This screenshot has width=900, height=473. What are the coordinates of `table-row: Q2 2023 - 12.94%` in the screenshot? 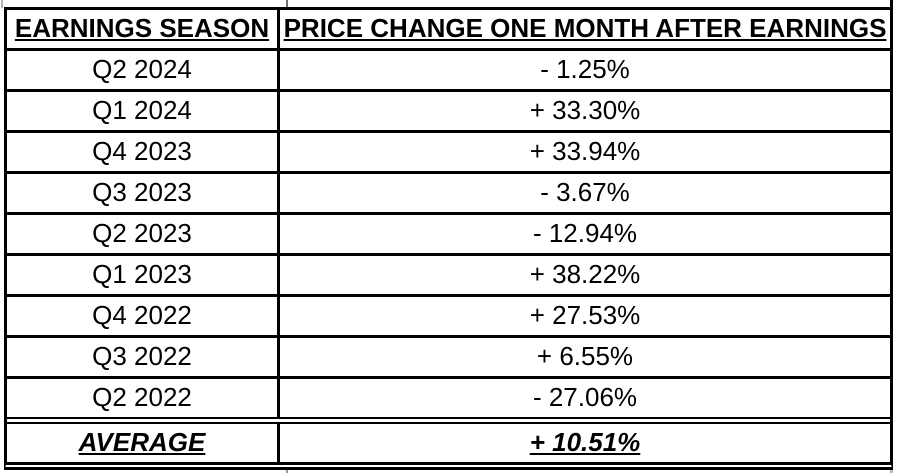 It's located at (448, 235).